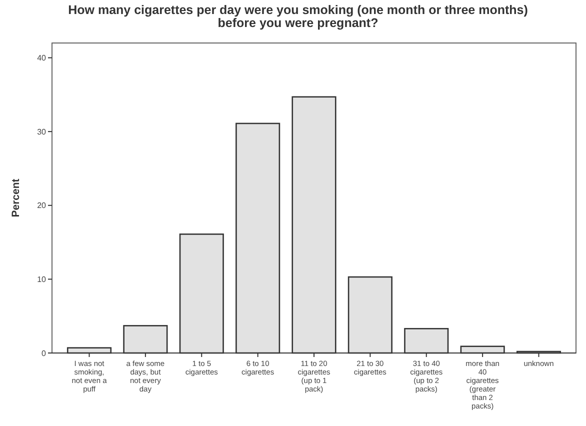  I want to click on y-tick-label: 30, so click(42, 131).